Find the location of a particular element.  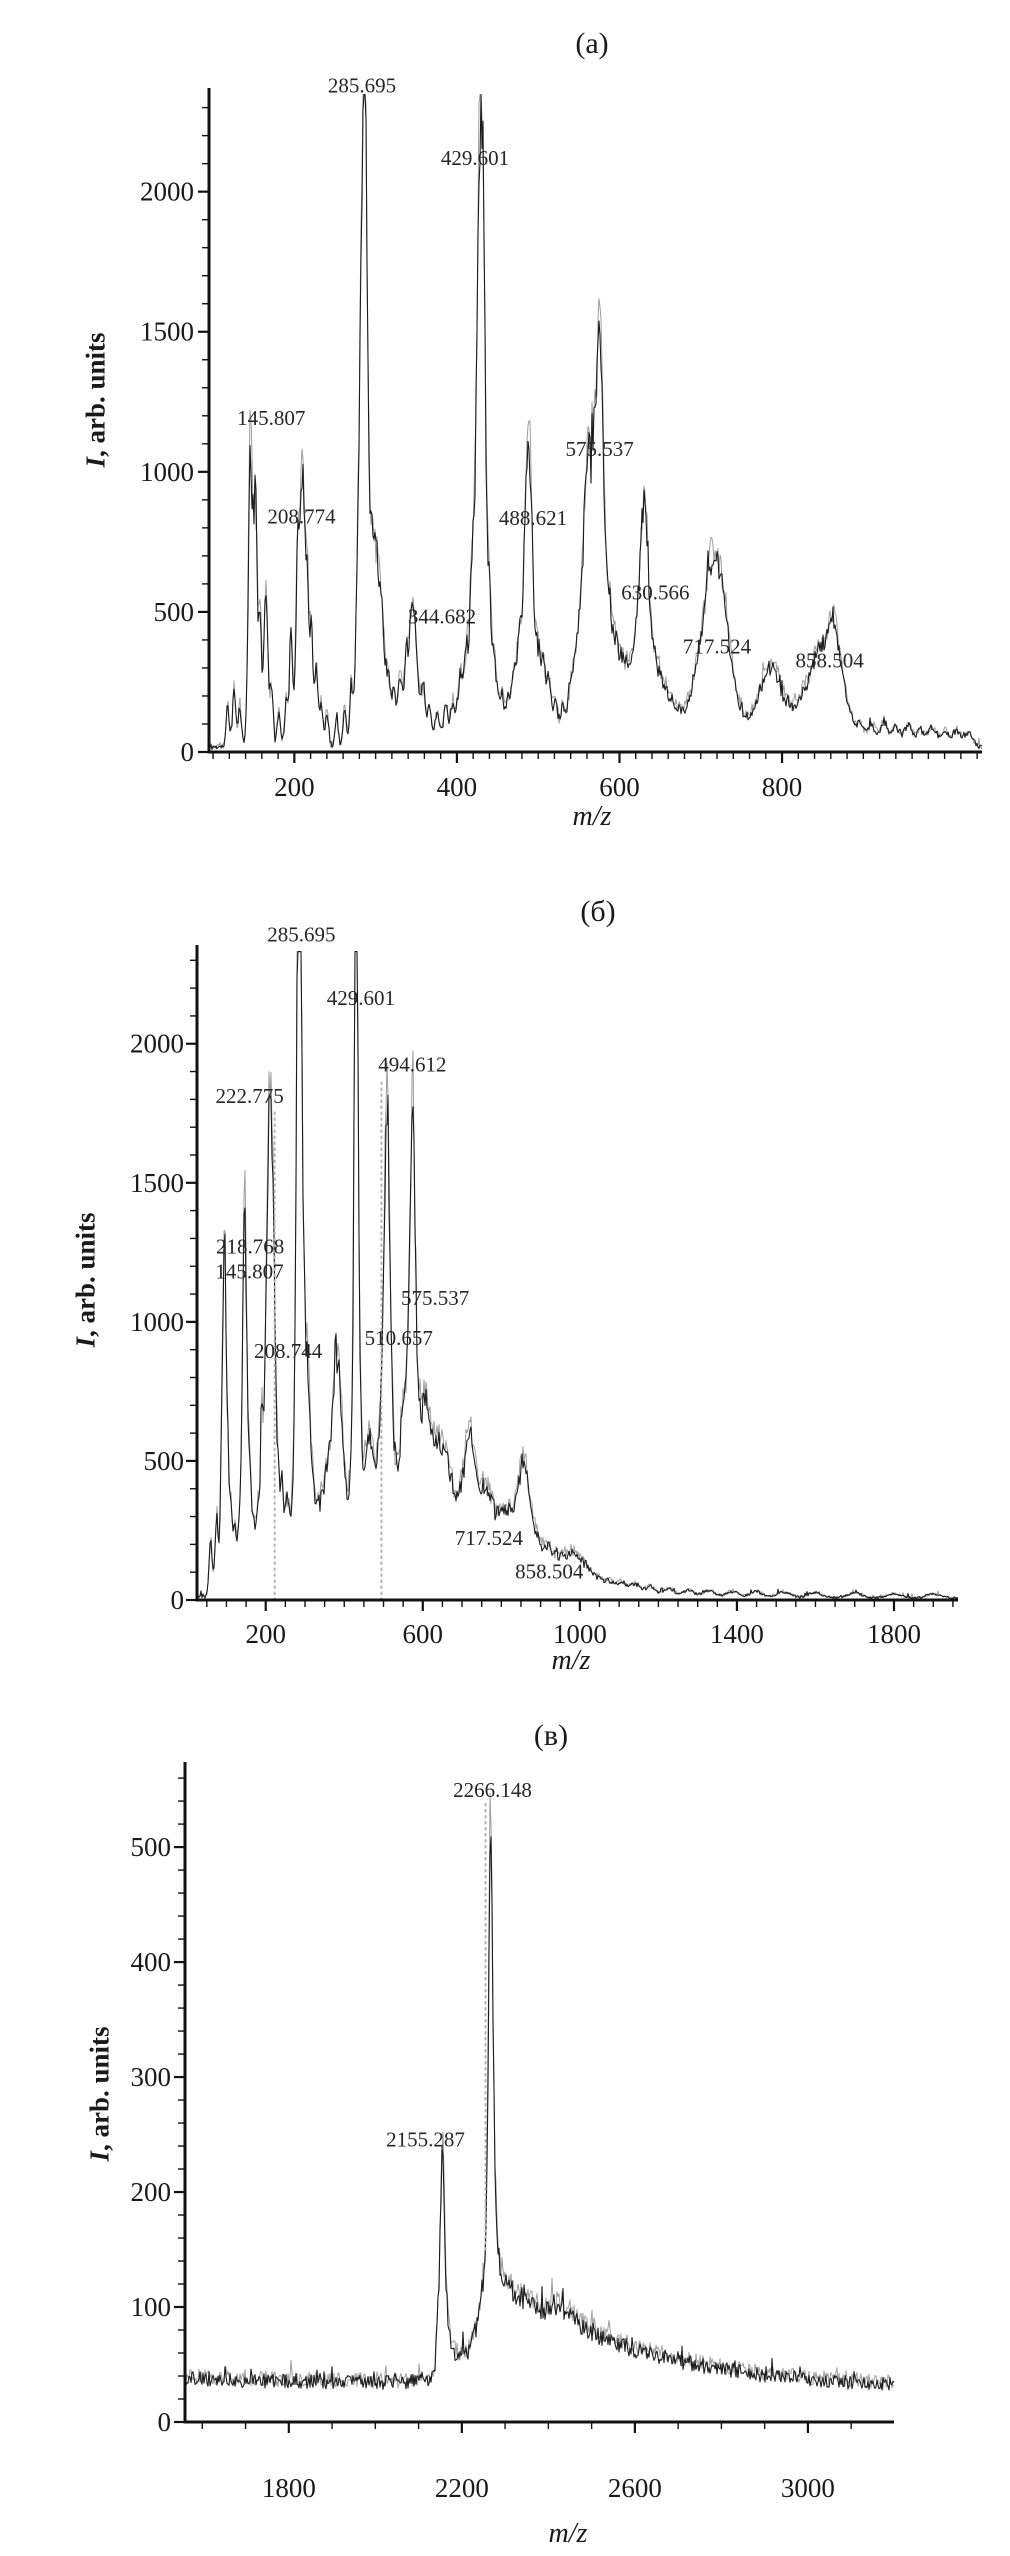

x-tick-label: 400 is located at coordinates (457, 787).